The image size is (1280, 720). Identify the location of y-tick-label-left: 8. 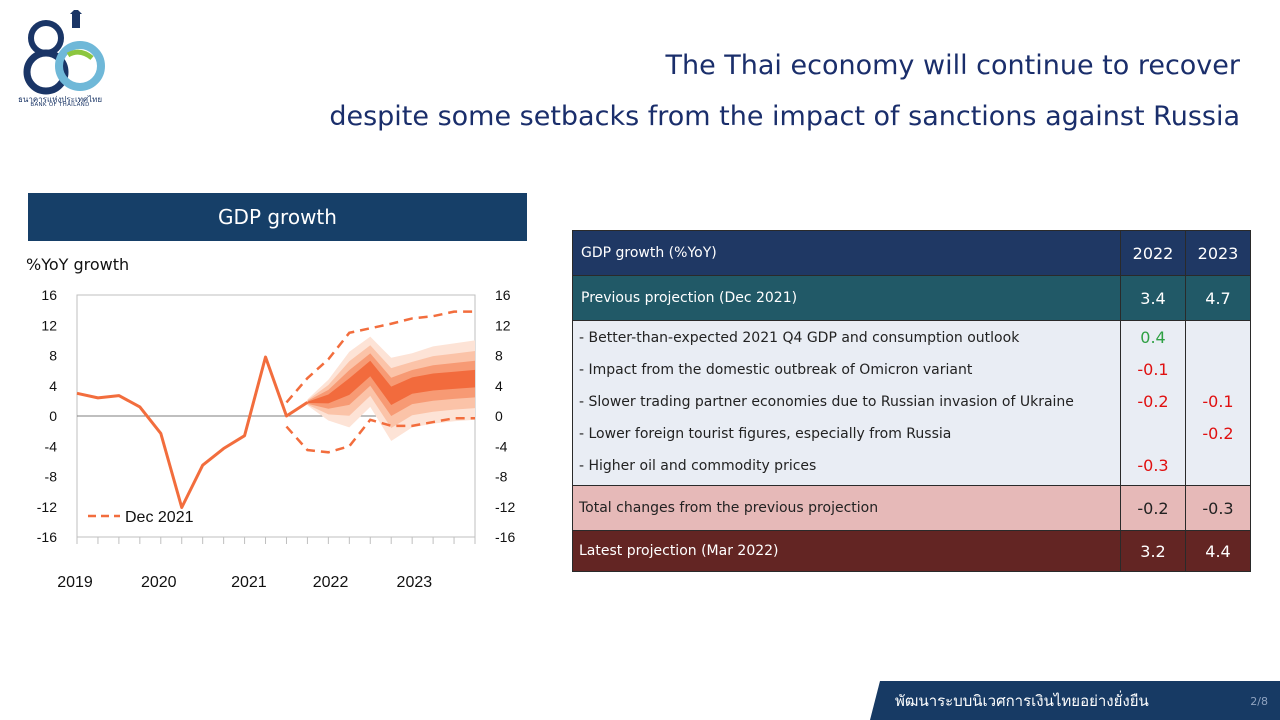
(53, 356).